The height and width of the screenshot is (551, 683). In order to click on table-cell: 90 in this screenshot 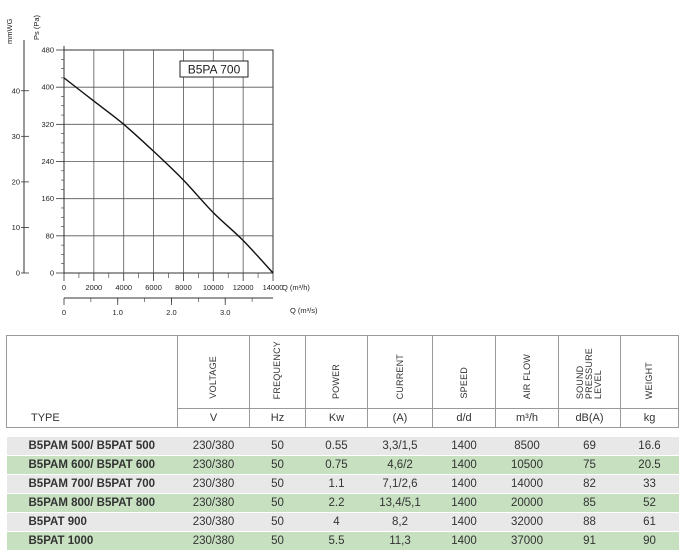, I will do `click(649, 541)`.